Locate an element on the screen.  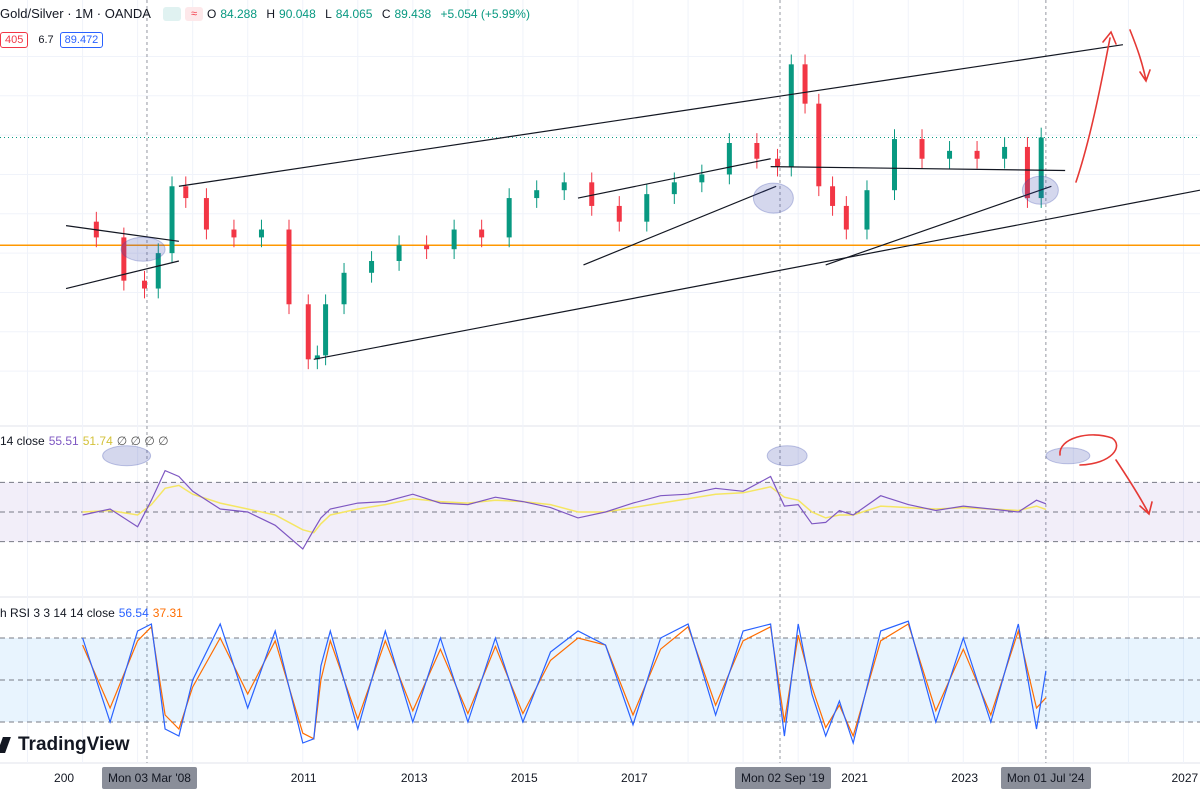
sub-values: 405 6.7 89.472 is located at coordinates (53, 40).